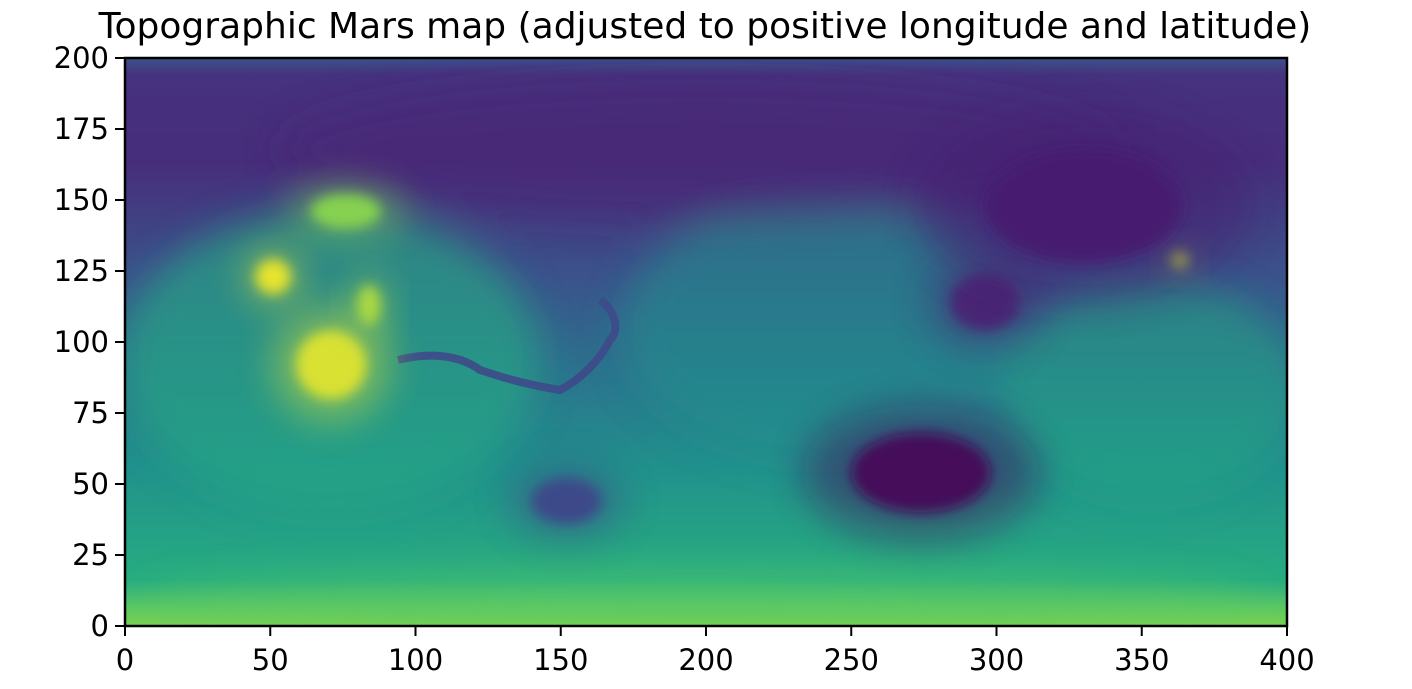 This screenshot has height=689, width=1412. I want to click on x-tick-label: 300, so click(996, 660).